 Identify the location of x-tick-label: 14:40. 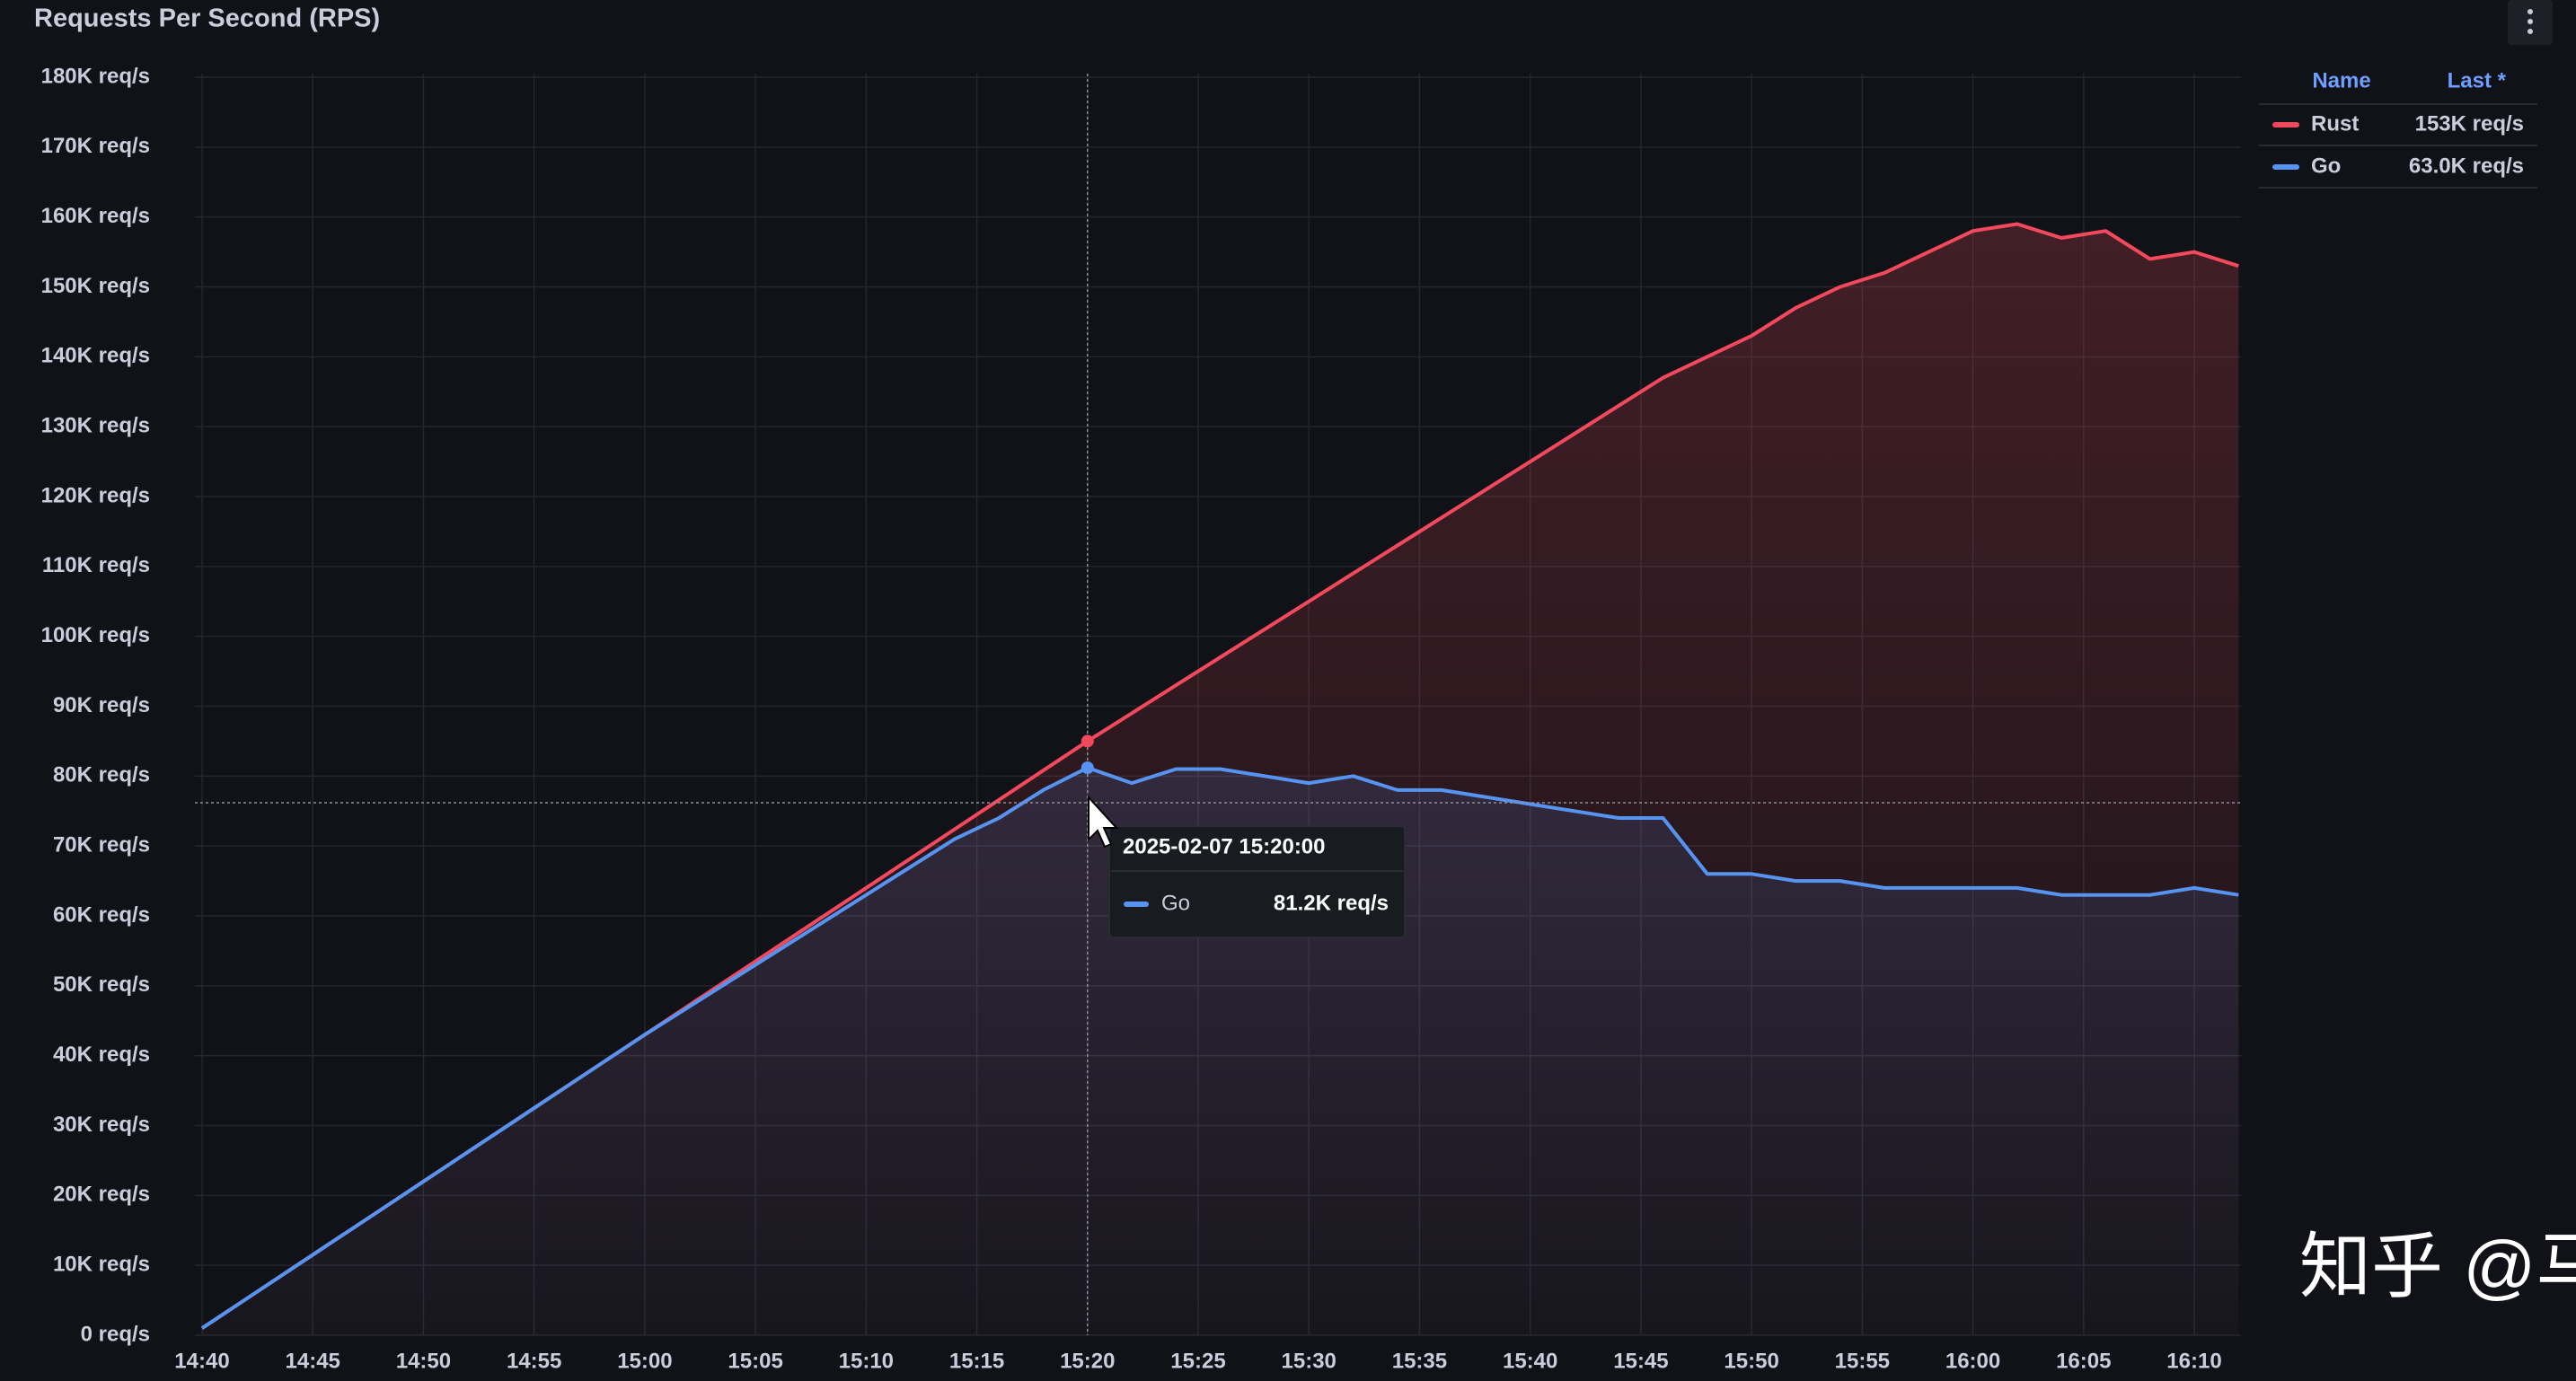
(201, 1361).